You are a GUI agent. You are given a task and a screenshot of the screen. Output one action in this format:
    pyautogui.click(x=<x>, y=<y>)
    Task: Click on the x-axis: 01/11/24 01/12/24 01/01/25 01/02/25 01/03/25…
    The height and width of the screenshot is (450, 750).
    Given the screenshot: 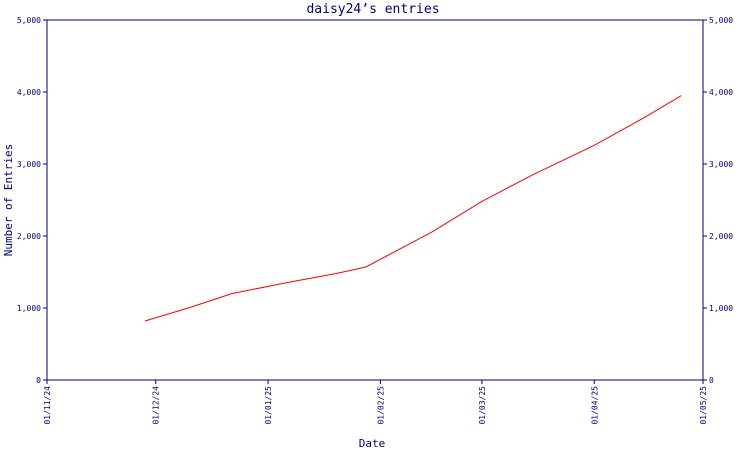 What is the action you would take?
    pyautogui.click(x=375, y=402)
    